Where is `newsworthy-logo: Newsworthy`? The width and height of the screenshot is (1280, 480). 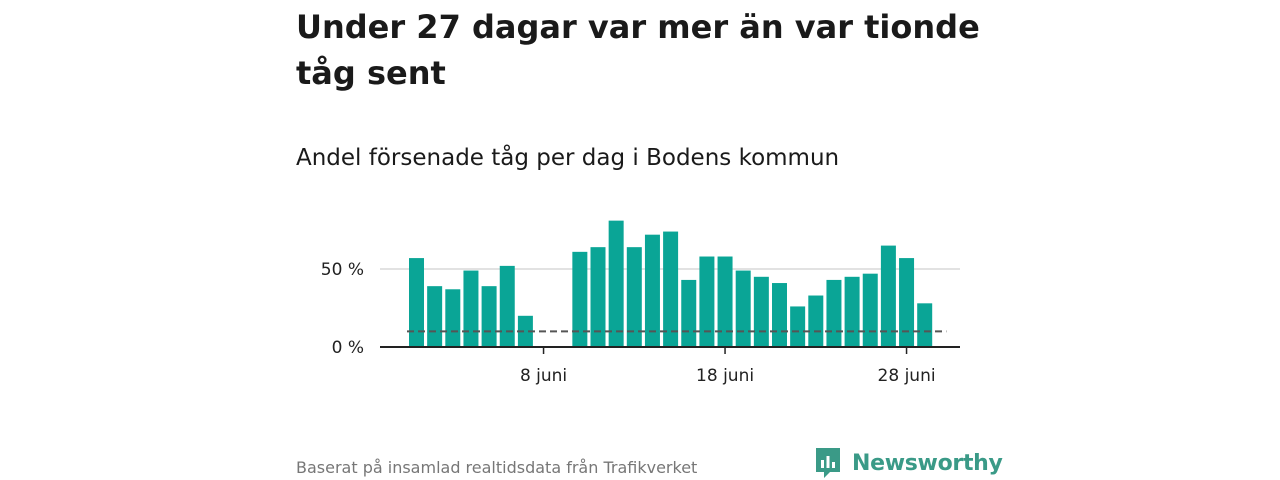 newsworthy-logo: Newsworthy is located at coordinates (908, 463).